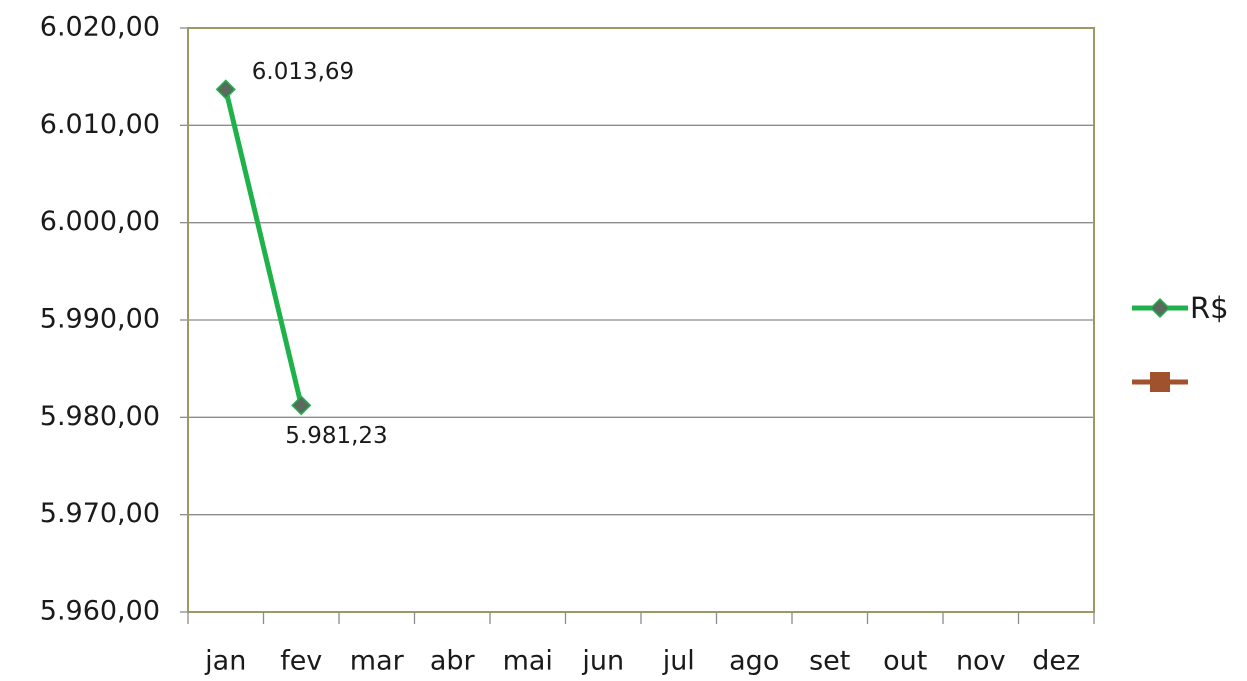 This screenshot has width=1247, height=681. What do you see at coordinates (528, 661) in the screenshot?
I see `x-tick-label: mai` at bounding box center [528, 661].